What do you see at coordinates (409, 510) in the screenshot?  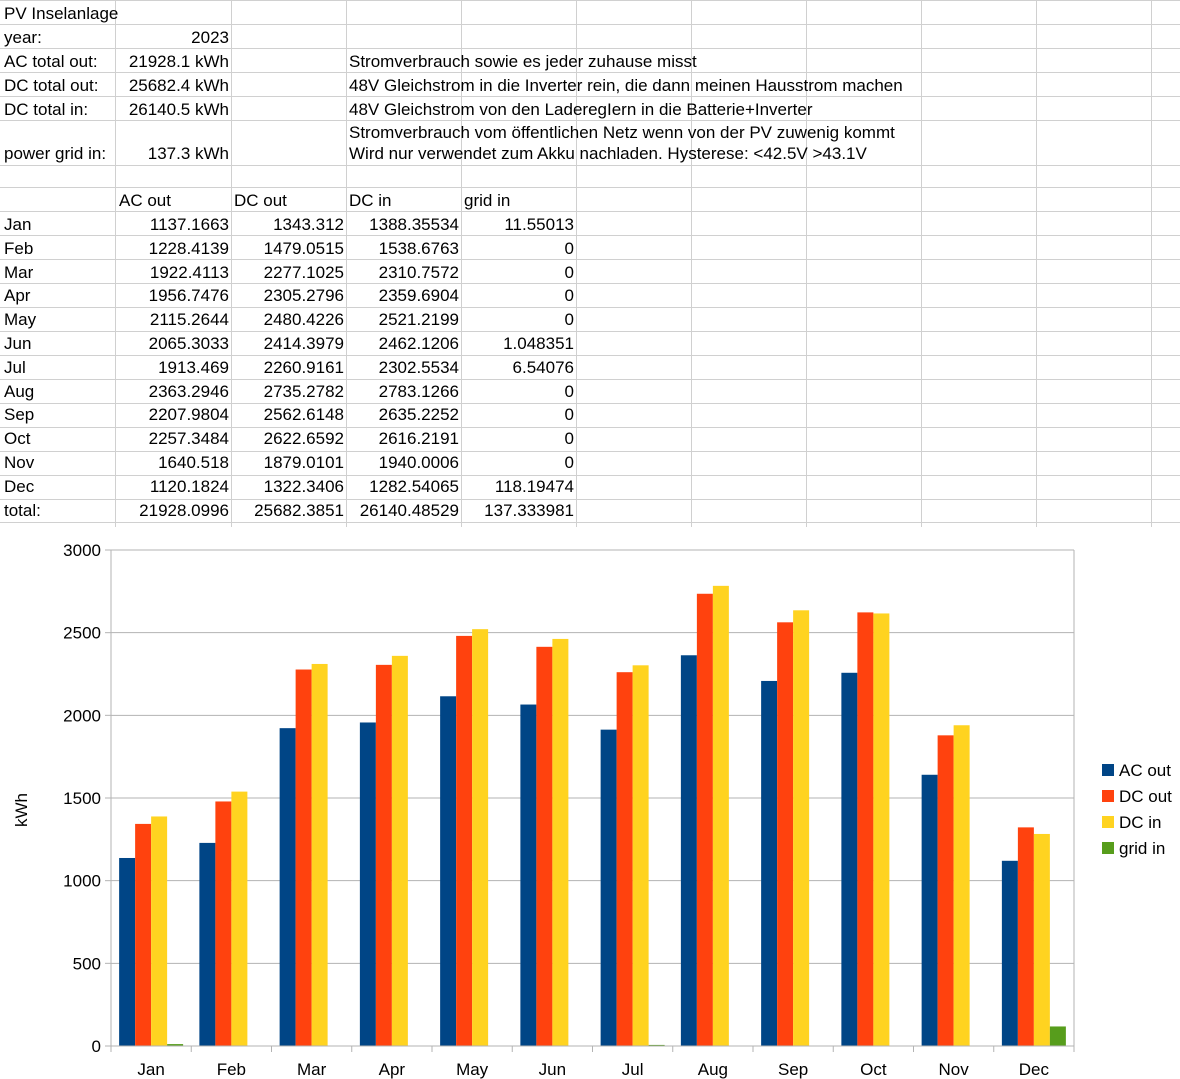 I see `table-cell: 26140.48529` at bounding box center [409, 510].